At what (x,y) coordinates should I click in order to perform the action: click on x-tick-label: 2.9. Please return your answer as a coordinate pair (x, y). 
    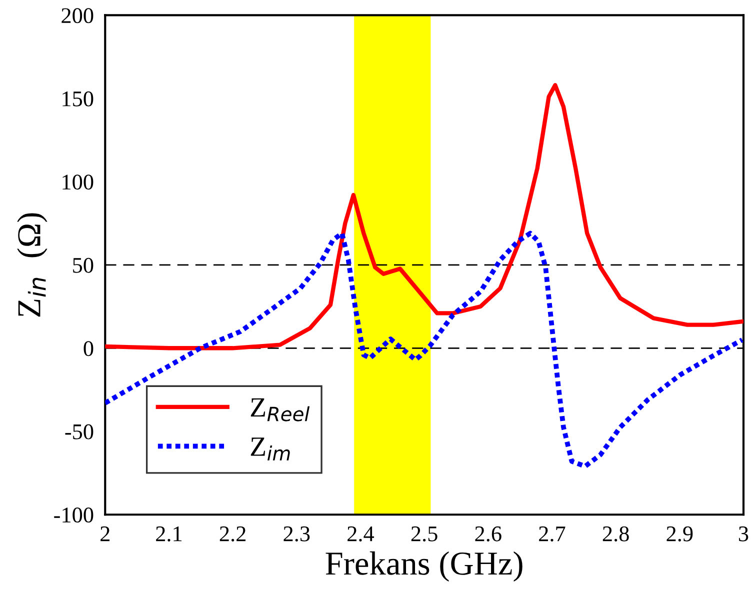
    Looking at the image, I should click on (679, 534).